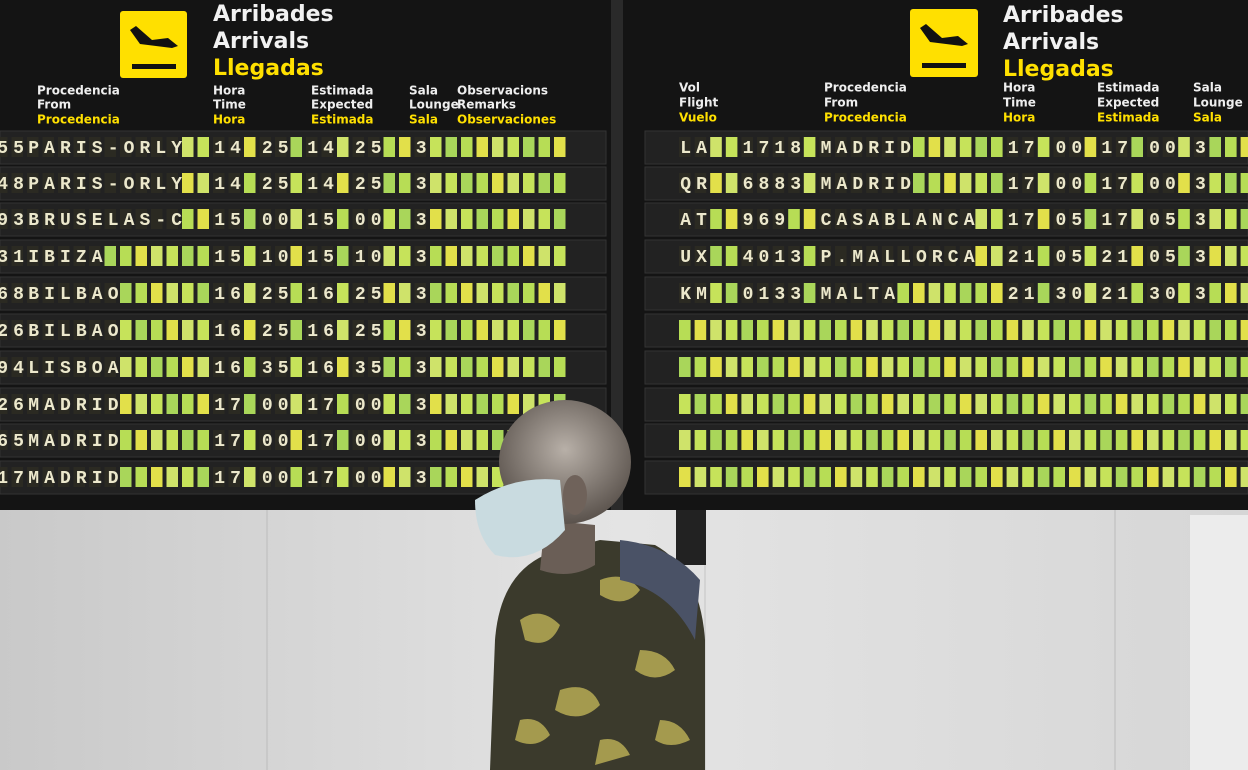  I want to click on flap-text: 1718, so click(775, 149).